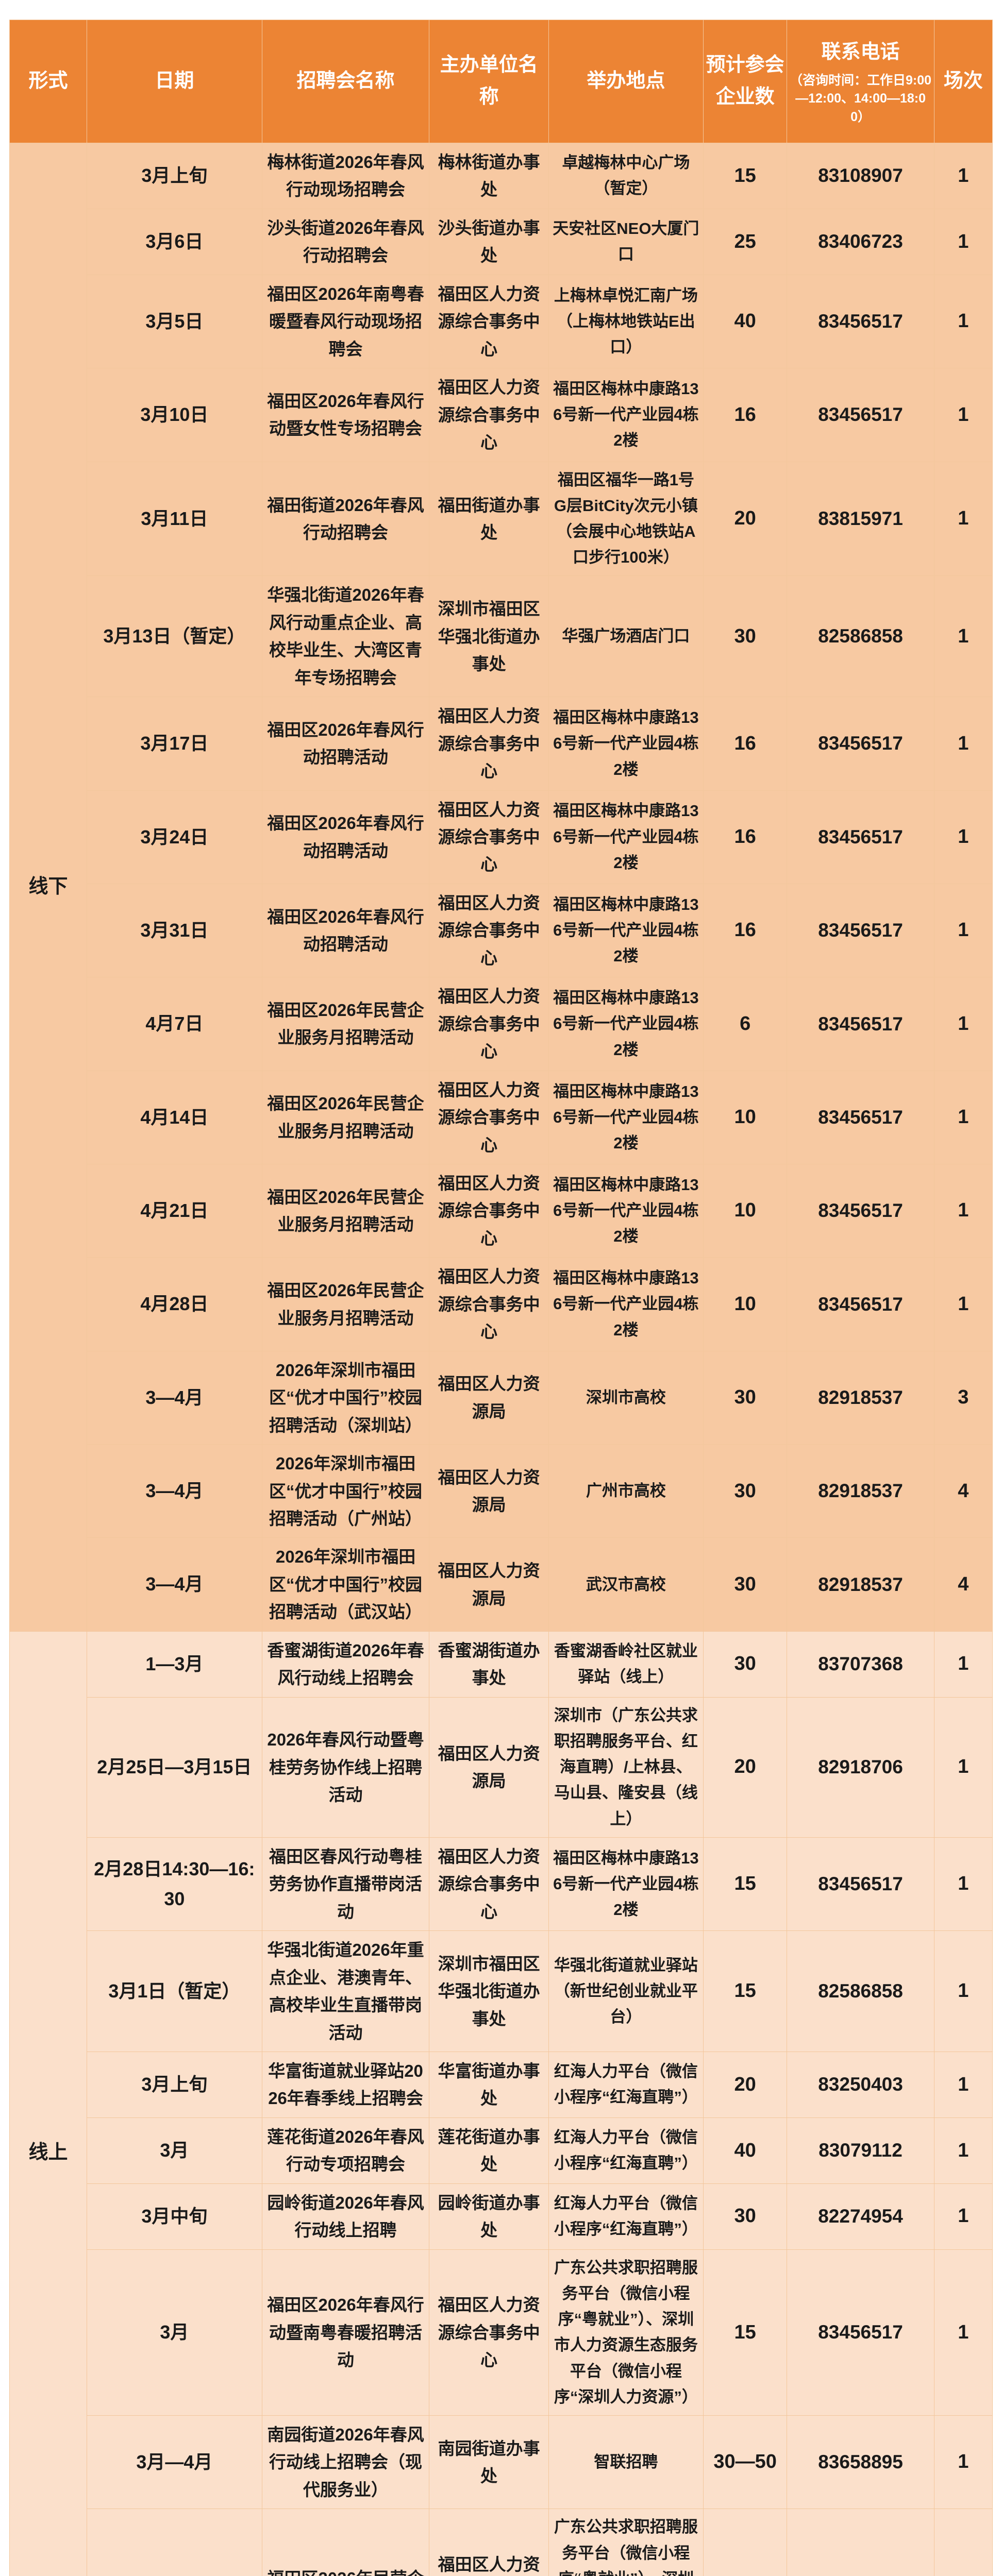  What do you see at coordinates (963, 81) in the screenshot?
I see `column-header-session: 场次` at bounding box center [963, 81].